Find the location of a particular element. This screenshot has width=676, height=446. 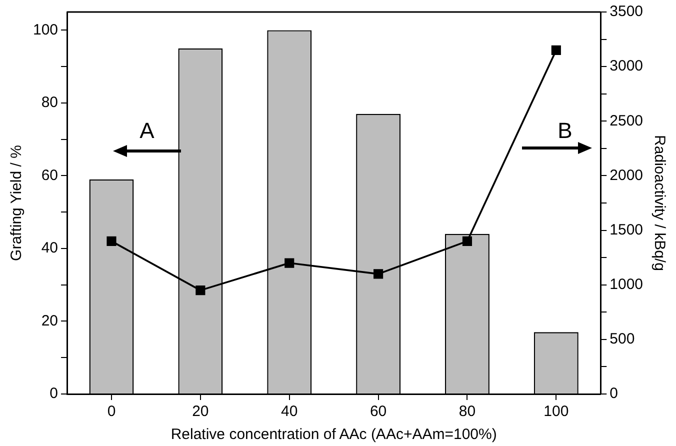

y2-tick-label: 0 is located at coordinates (614, 393).